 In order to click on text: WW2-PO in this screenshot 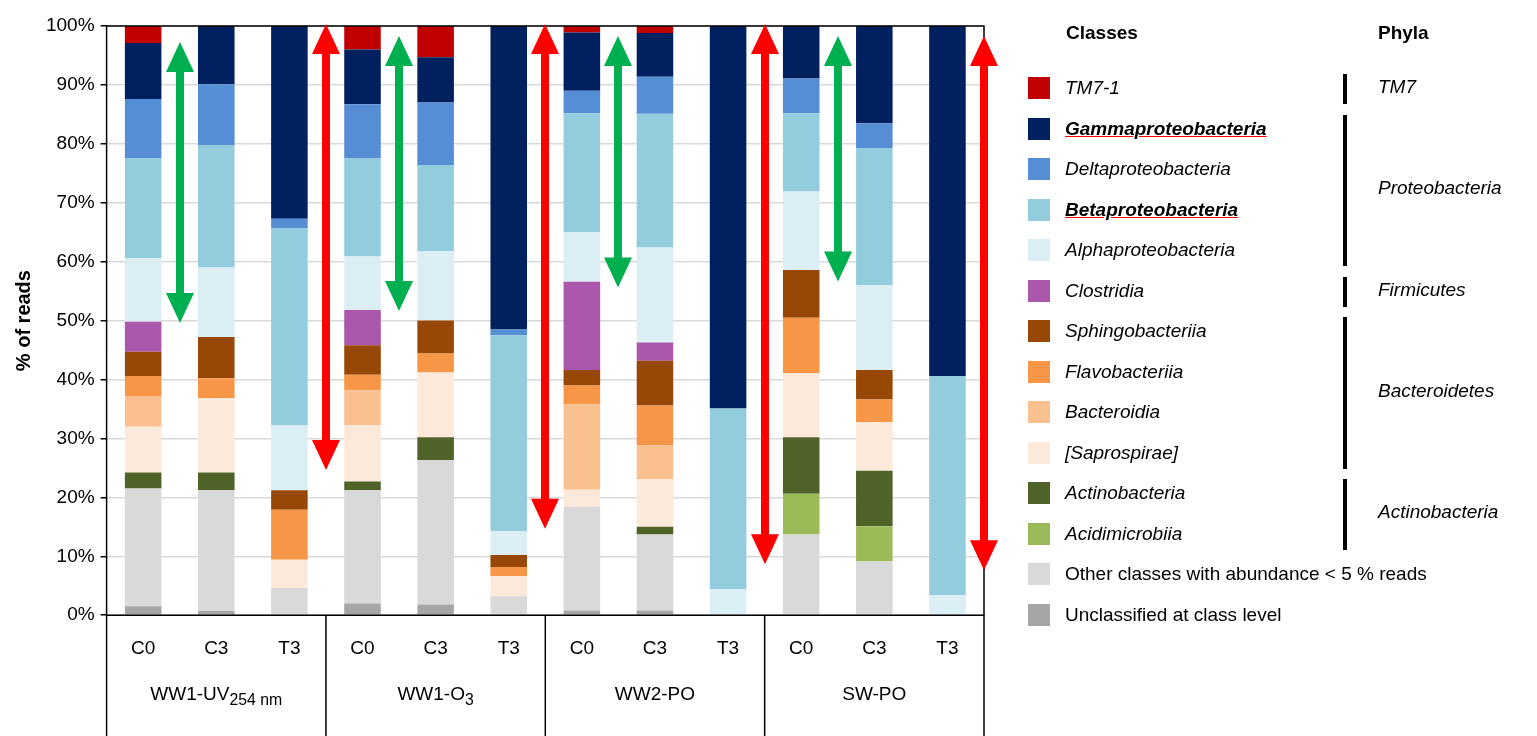, I will do `click(655, 694)`.